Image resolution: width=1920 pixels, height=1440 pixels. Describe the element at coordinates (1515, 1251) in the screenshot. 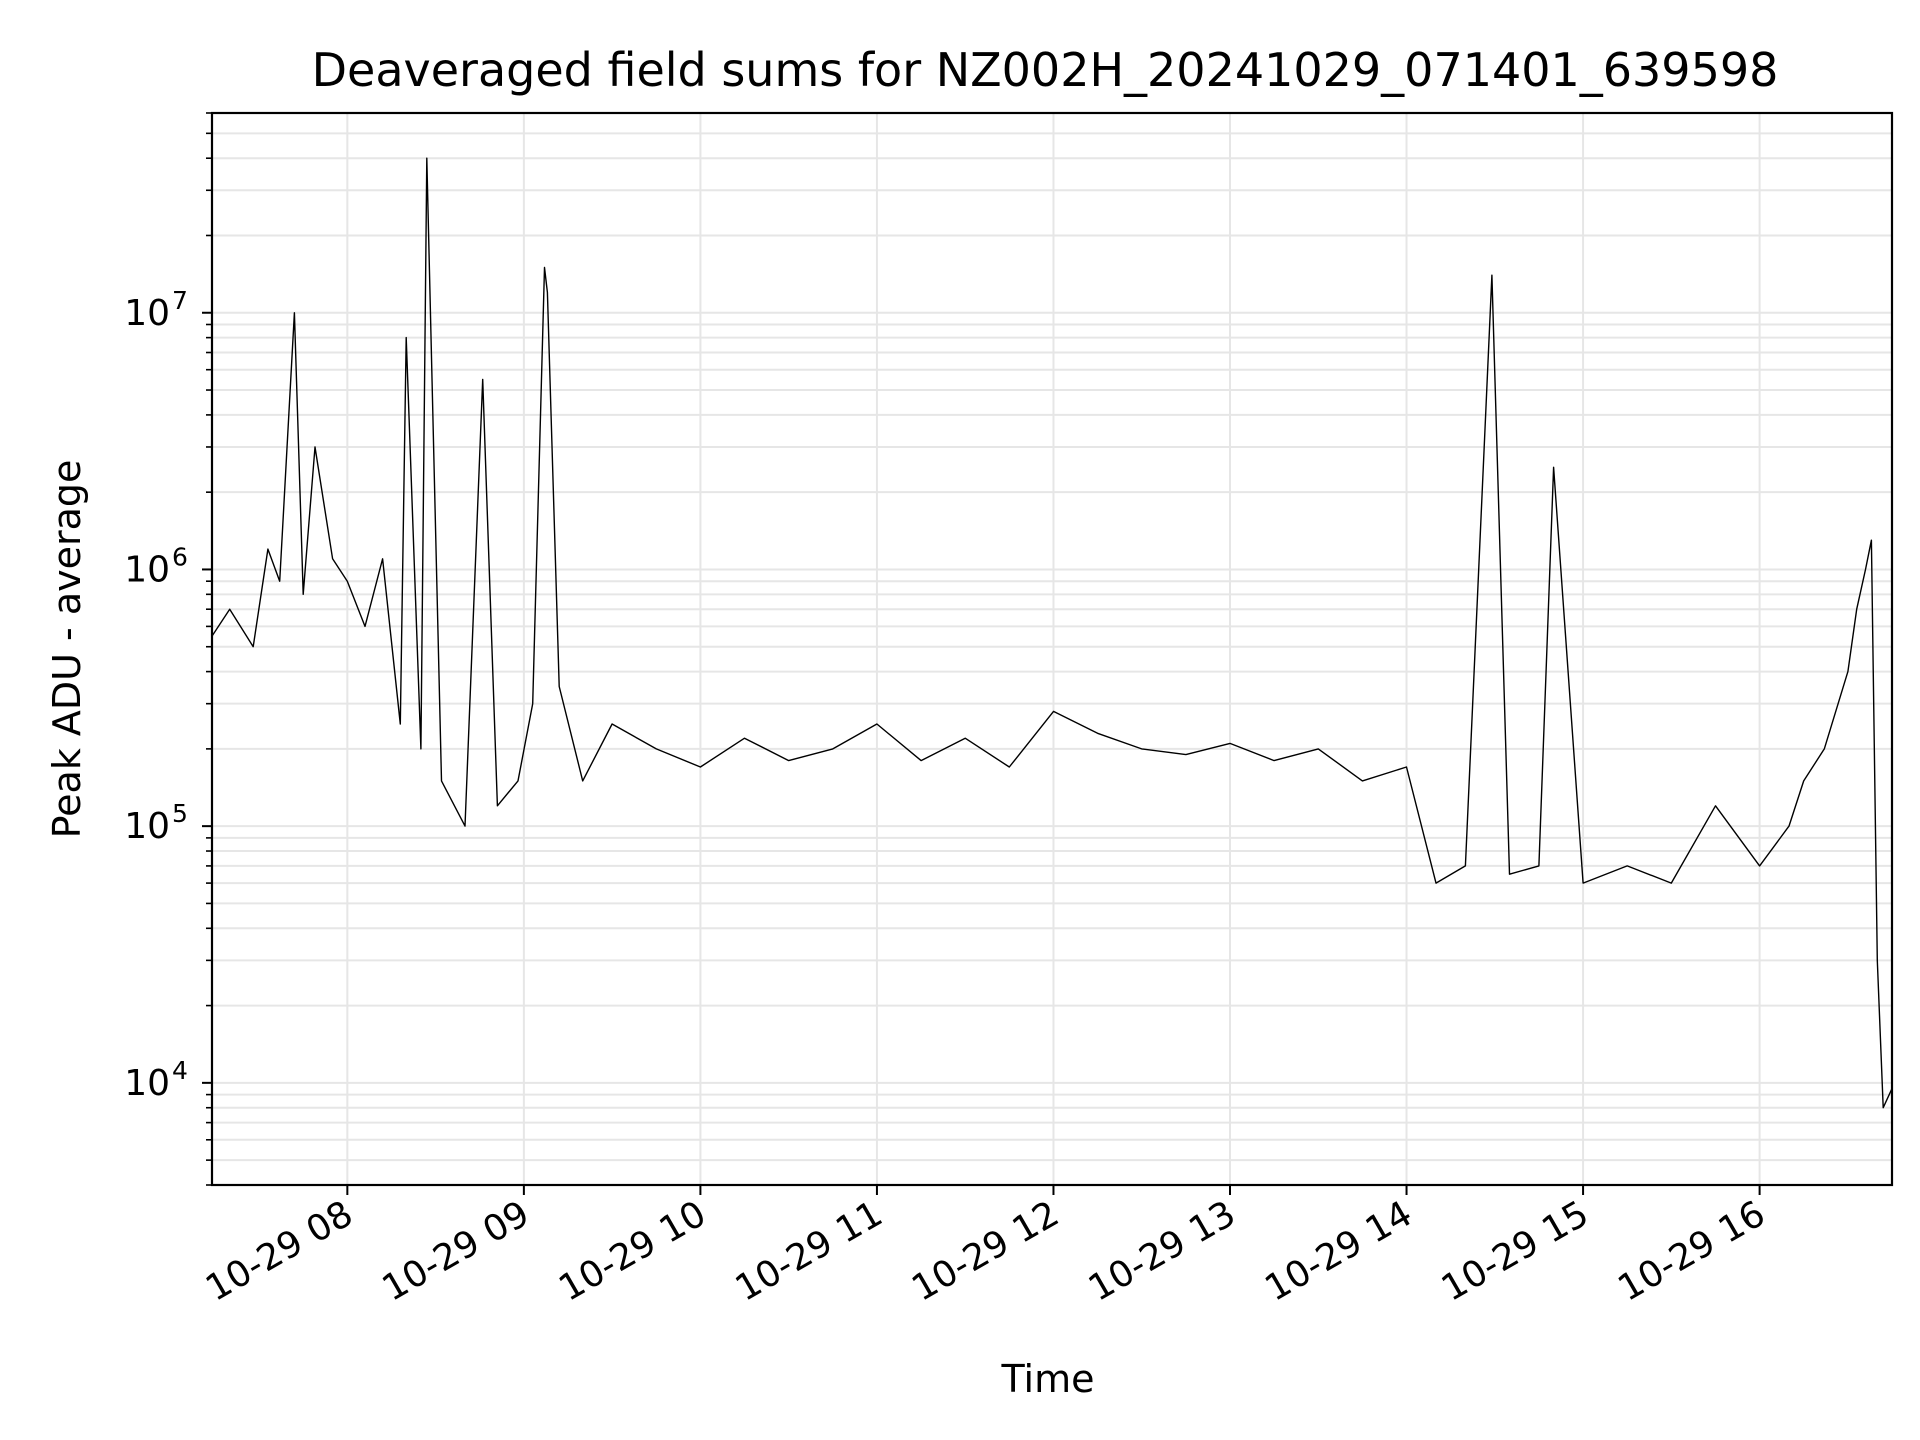

I see `x-tick-label: 10-29 15` at that location.